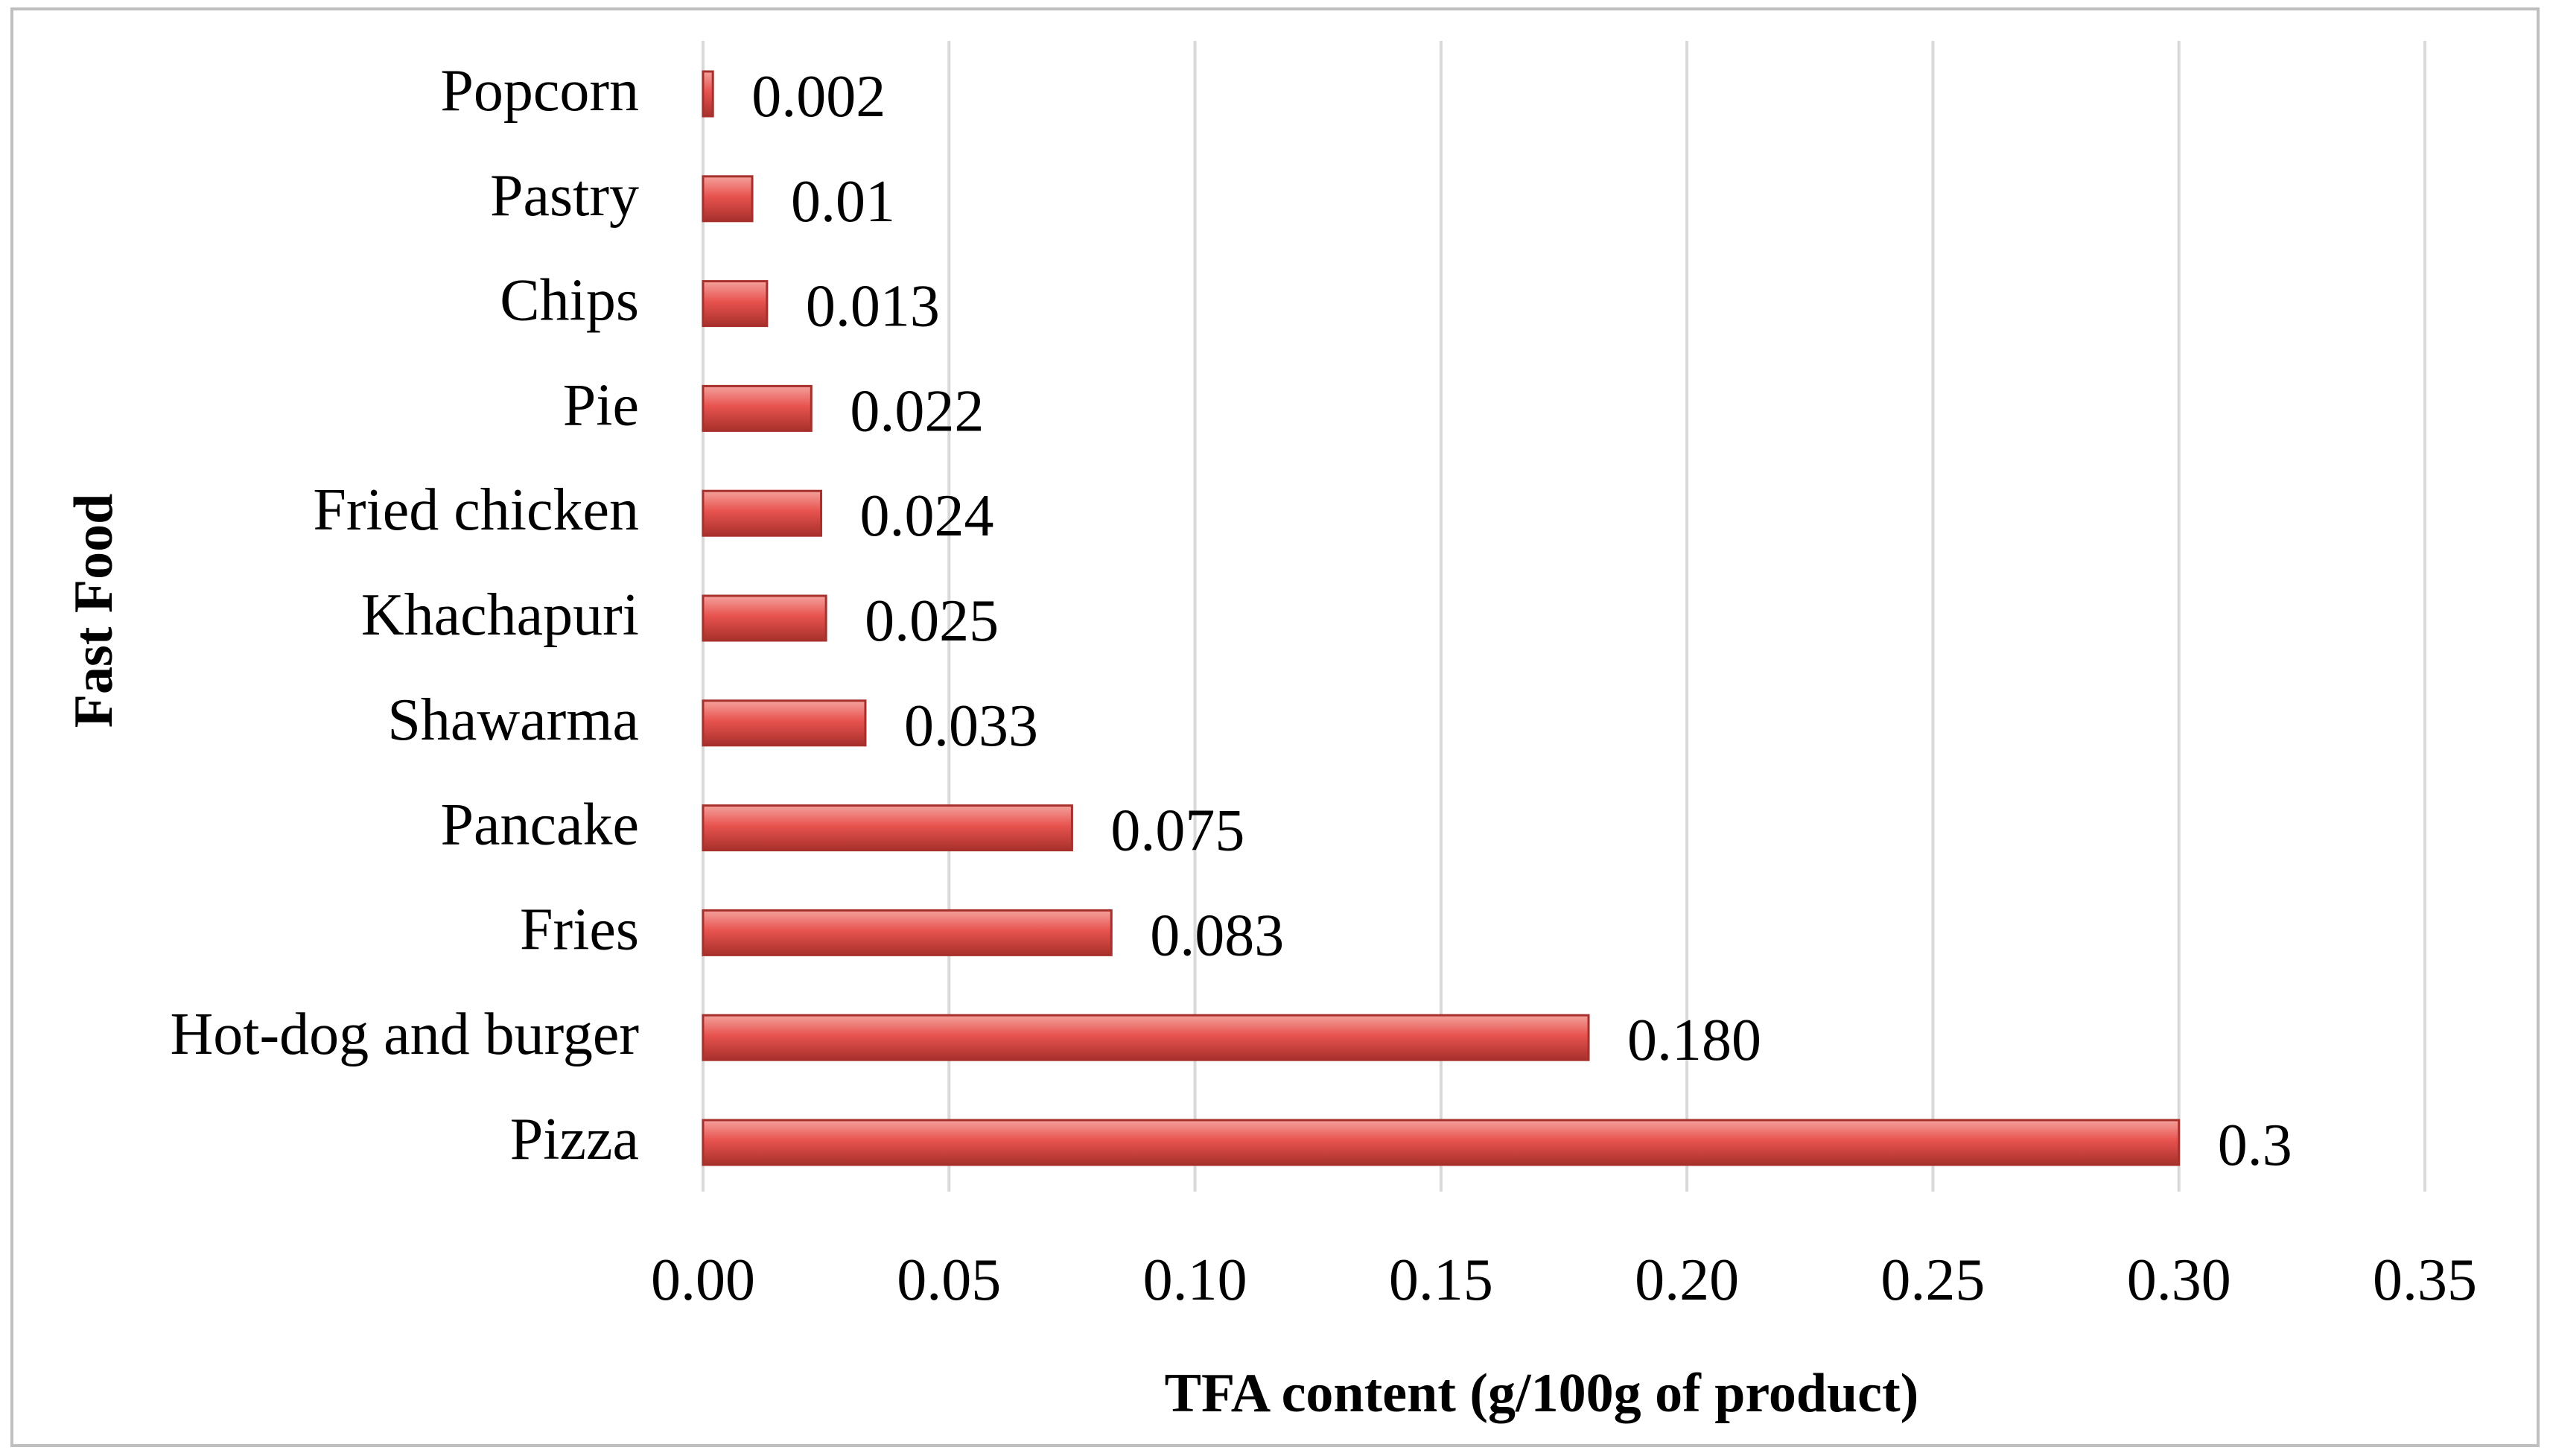 This screenshot has width=2550, height=1456. Describe the element at coordinates (843, 202) in the screenshot. I see `value-label: 0.01` at that location.